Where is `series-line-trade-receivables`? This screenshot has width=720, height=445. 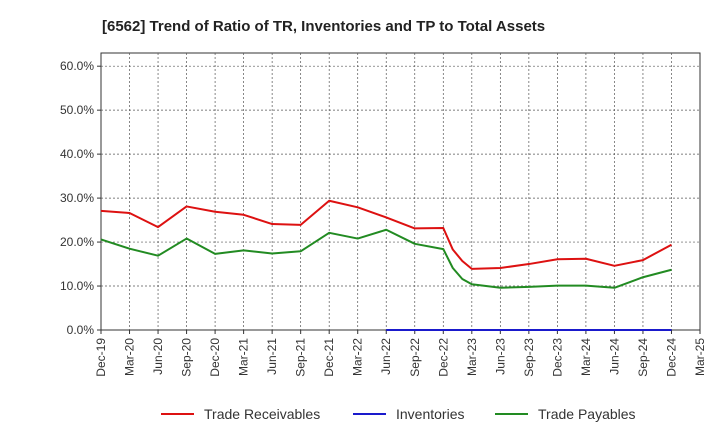
series-line-trade-receivables is located at coordinates (386, 234).